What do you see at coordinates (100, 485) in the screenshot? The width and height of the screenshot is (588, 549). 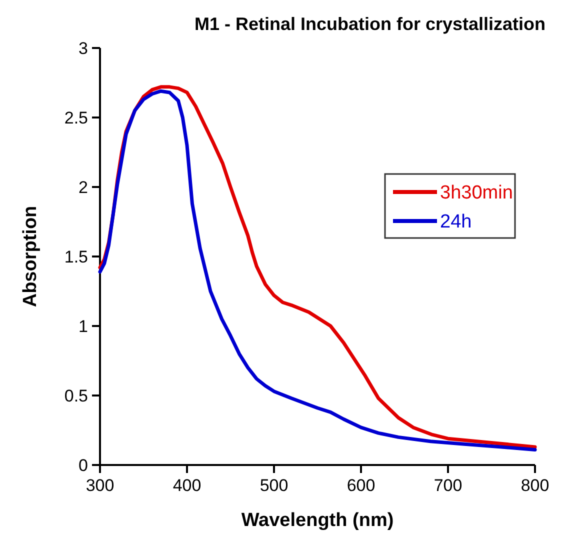 I see `x-tick-label: 300` at bounding box center [100, 485].